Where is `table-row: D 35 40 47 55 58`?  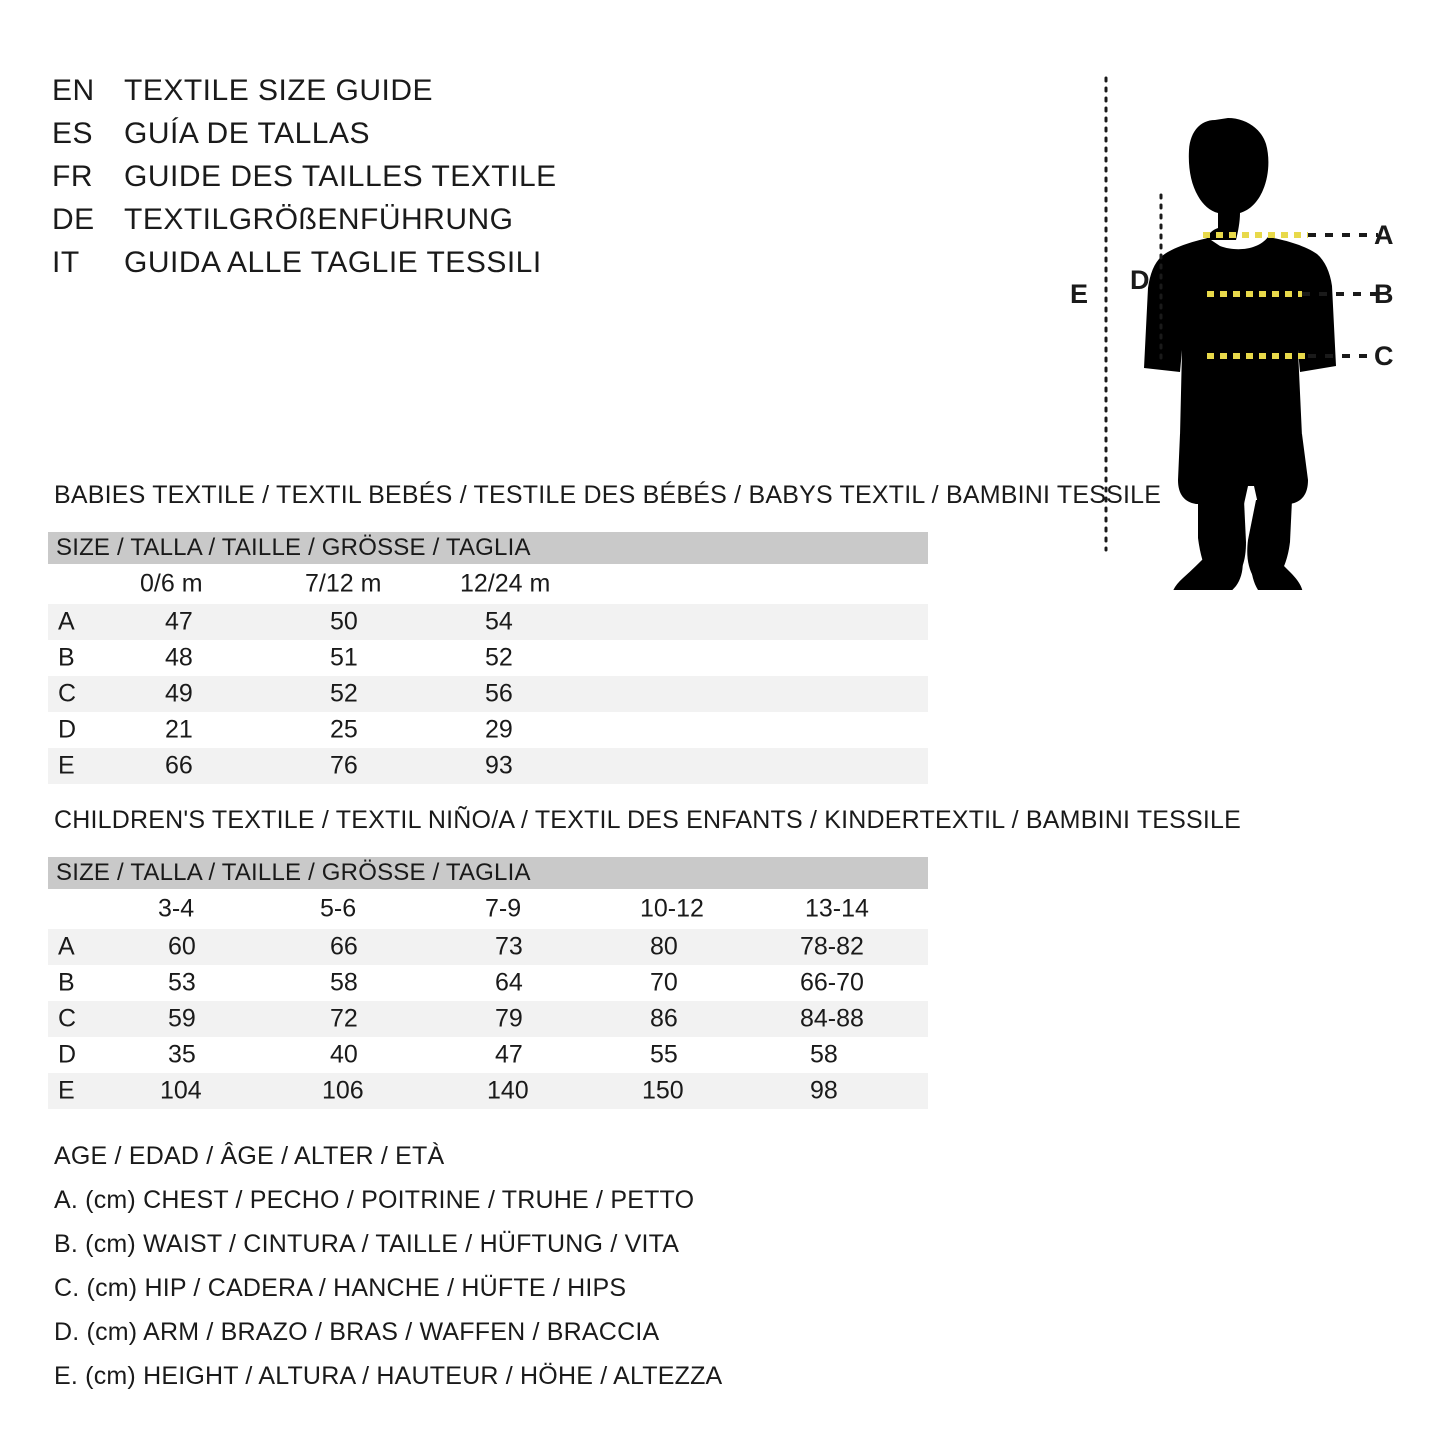 table-row: D 35 40 47 55 58 is located at coordinates (488, 1055).